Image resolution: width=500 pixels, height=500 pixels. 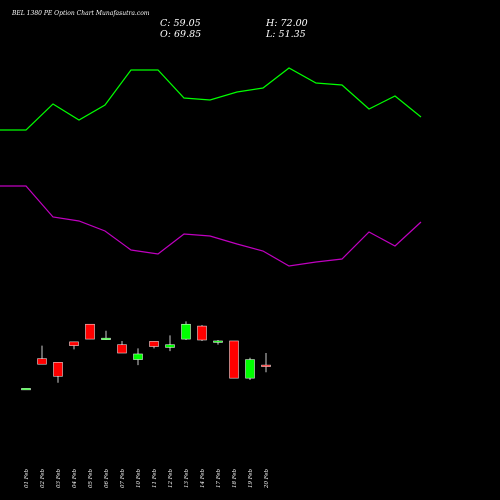 I want to click on high-value: H: 72.00, so click(x=287, y=23).